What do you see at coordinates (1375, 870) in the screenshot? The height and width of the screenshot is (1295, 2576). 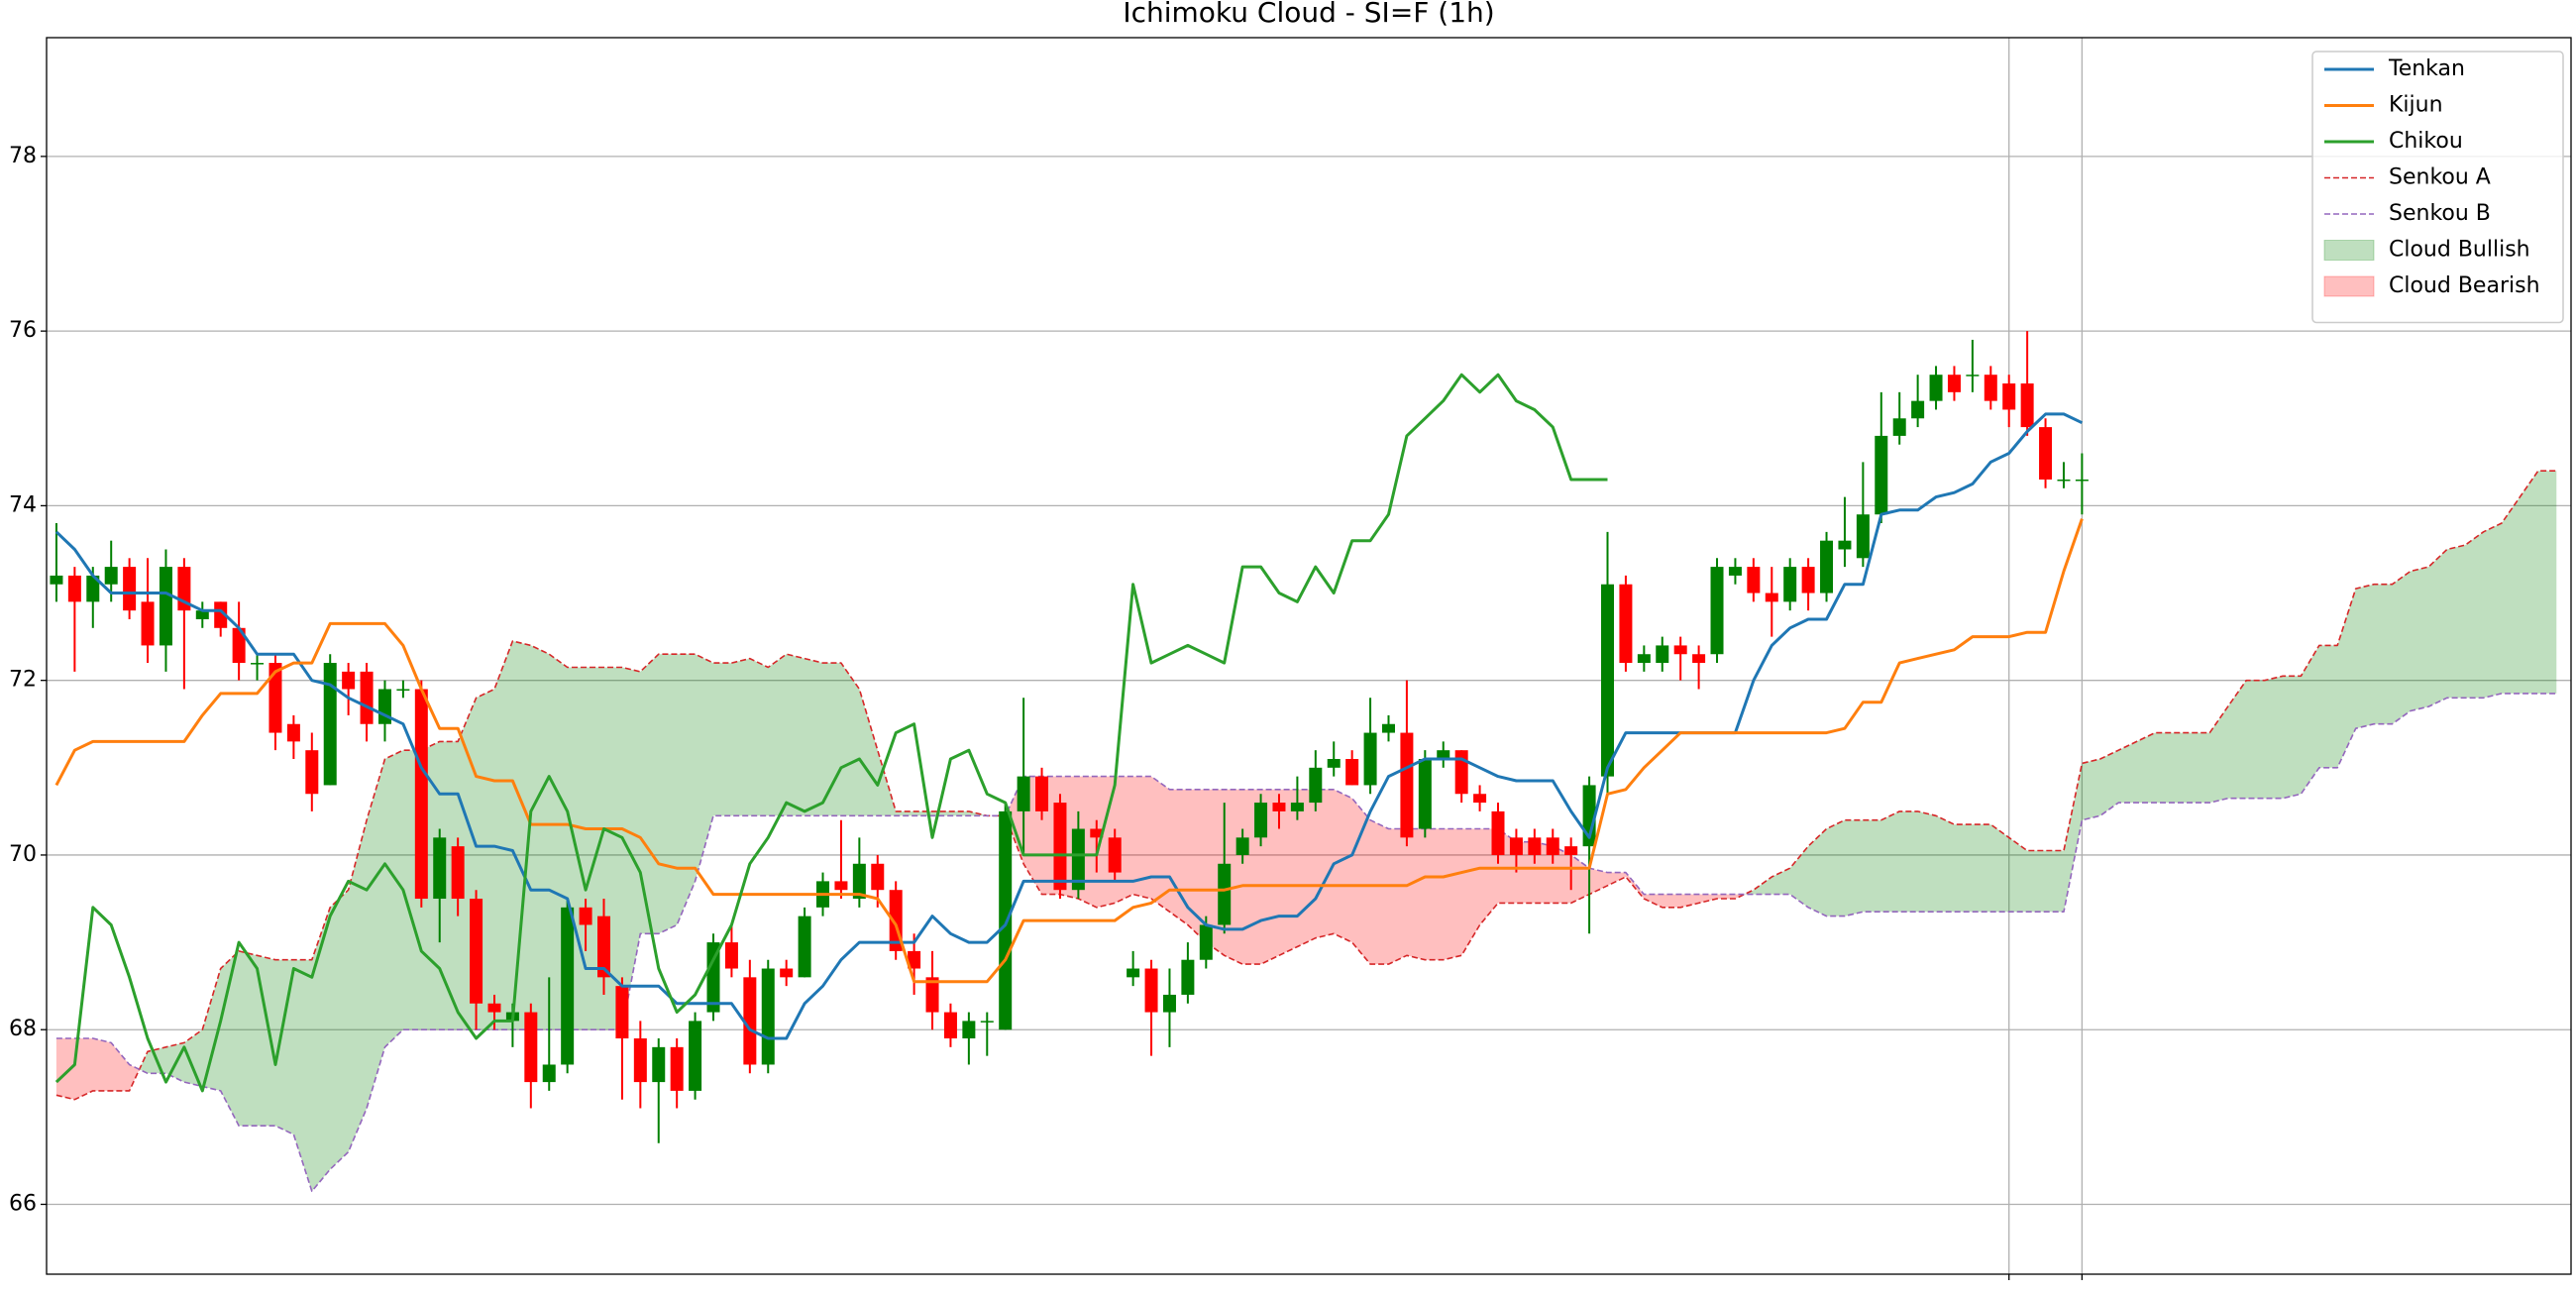 I see `cloud-bearish` at bounding box center [1375, 870].